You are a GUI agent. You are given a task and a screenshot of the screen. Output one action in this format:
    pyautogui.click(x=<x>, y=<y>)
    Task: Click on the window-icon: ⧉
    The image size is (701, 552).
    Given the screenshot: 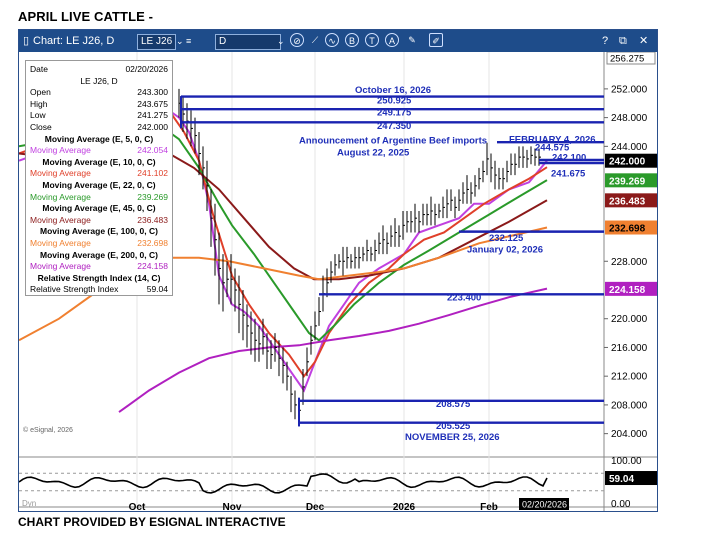 What is the action you would take?
    pyautogui.click(x=623, y=41)
    